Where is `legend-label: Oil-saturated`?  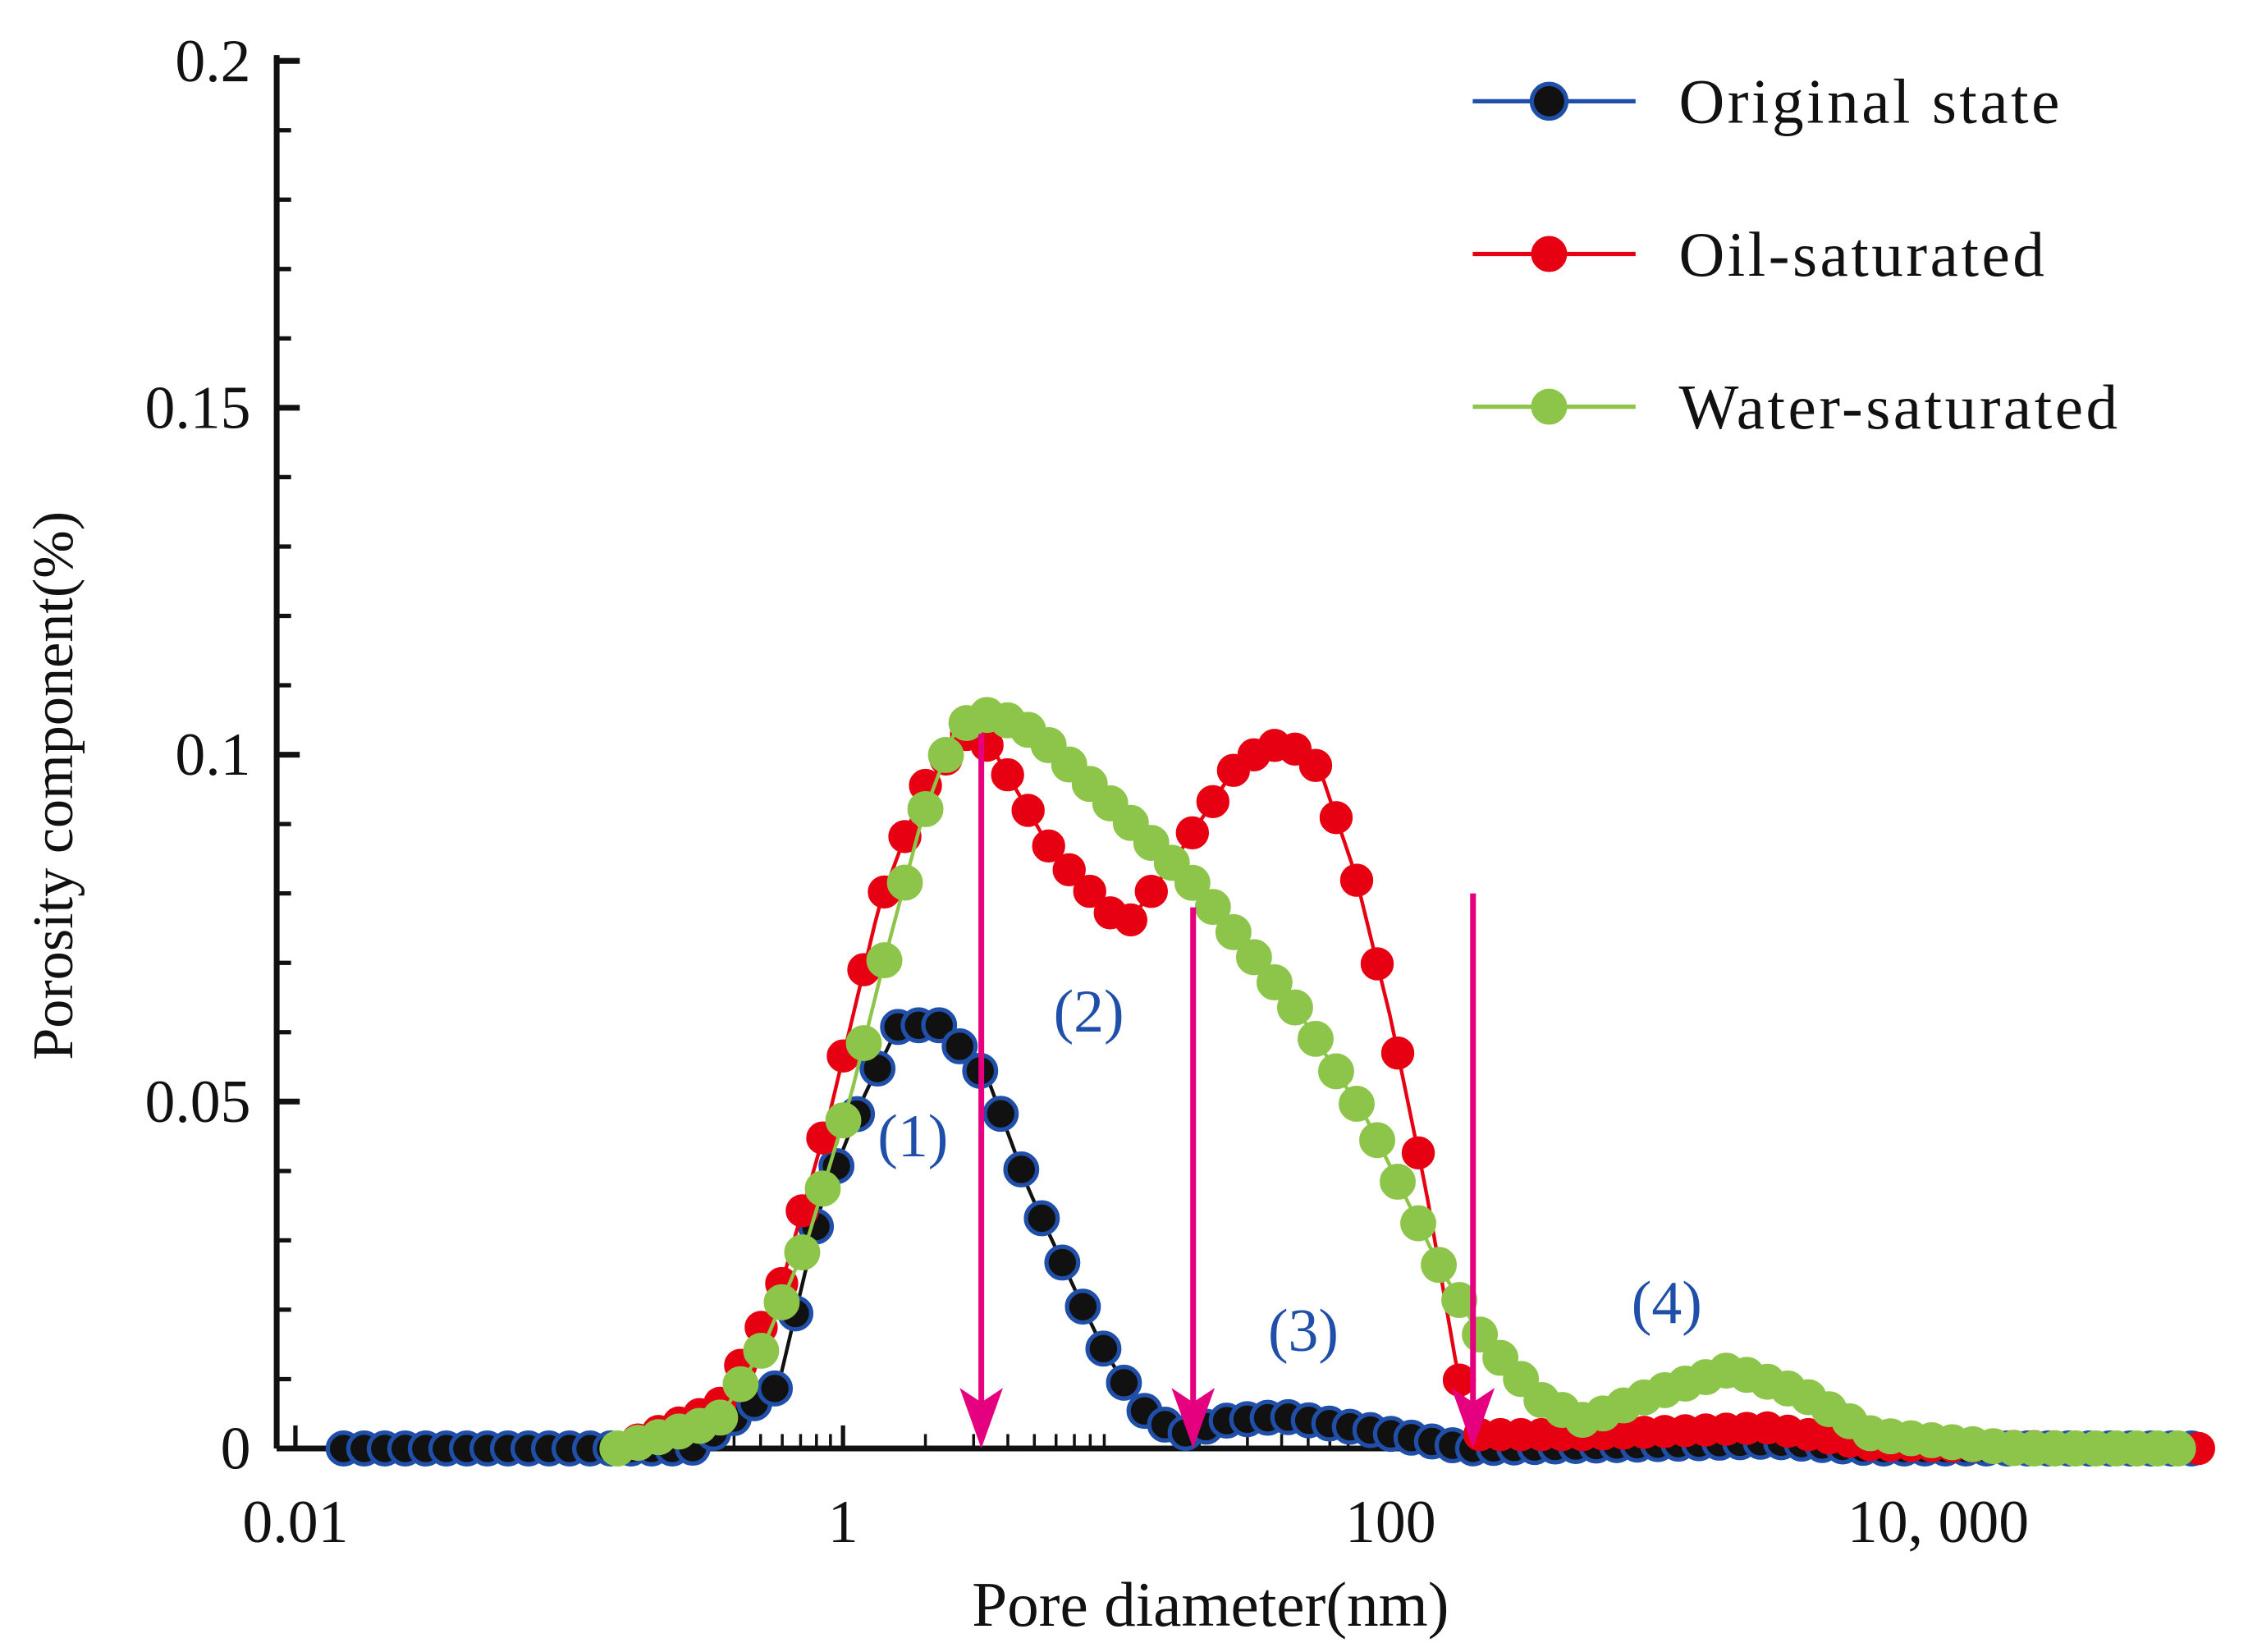
legend-label: Oil-saturated is located at coordinates (1862, 254).